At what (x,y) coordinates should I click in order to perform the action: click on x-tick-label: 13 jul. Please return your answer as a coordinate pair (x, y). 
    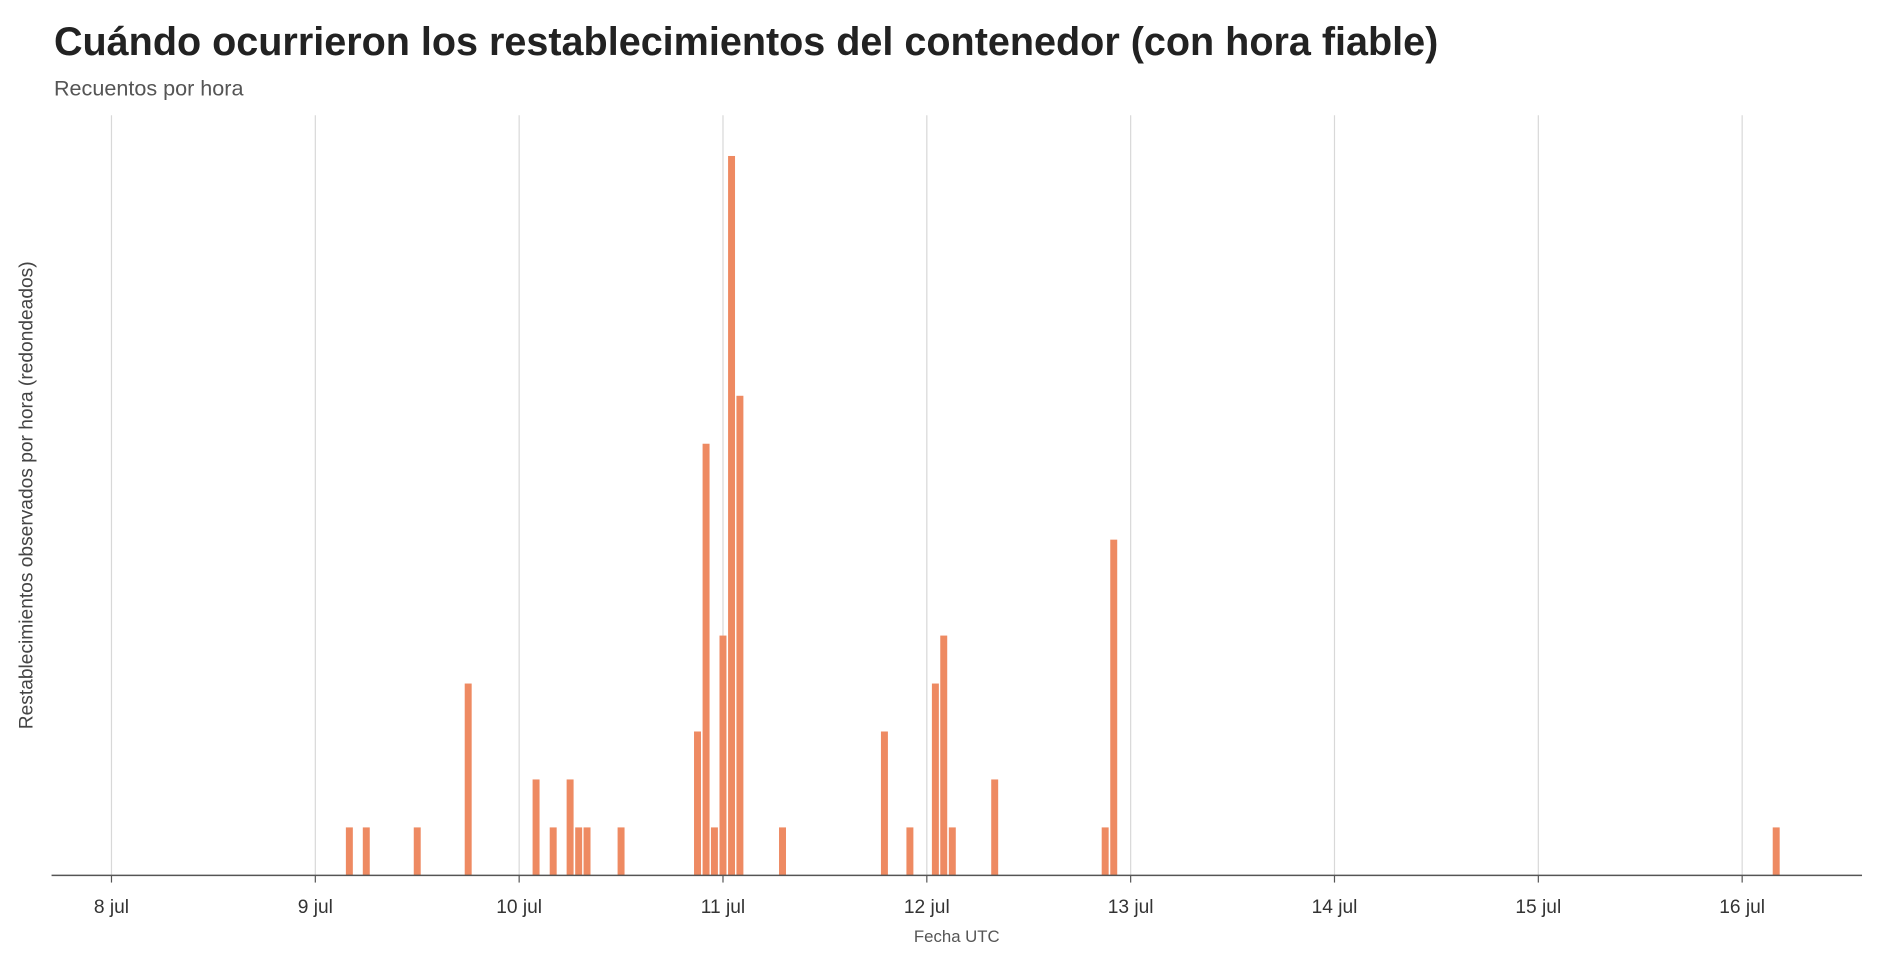
    Looking at the image, I should click on (1131, 907).